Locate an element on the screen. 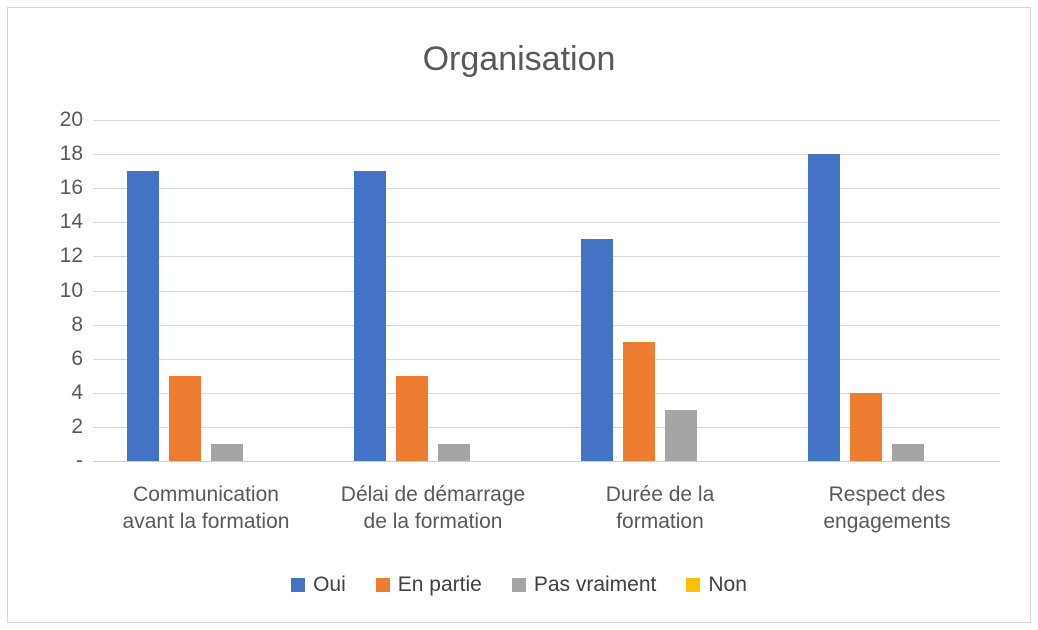 This screenshot has width=1038, height=630. bar-oui-cat3 is located at coordinates (597, 350).